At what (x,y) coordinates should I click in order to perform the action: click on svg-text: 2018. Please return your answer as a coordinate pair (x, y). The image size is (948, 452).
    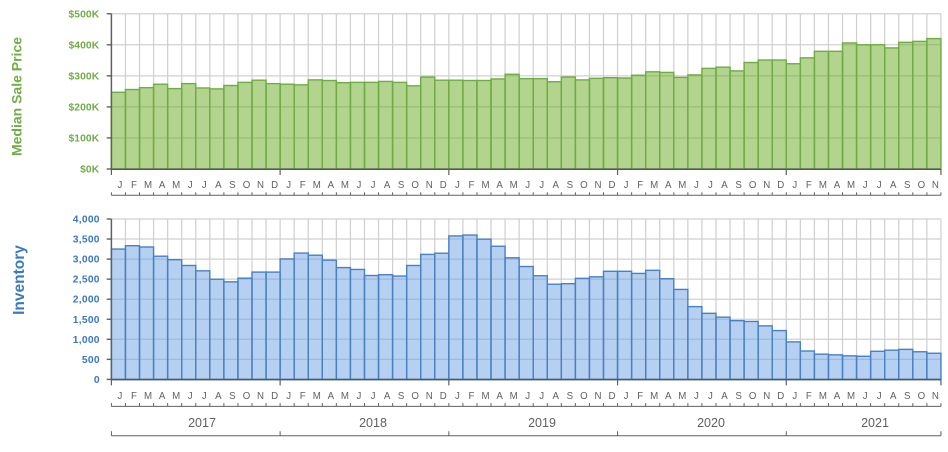
    Looking at the image, I should click on (373, 423).